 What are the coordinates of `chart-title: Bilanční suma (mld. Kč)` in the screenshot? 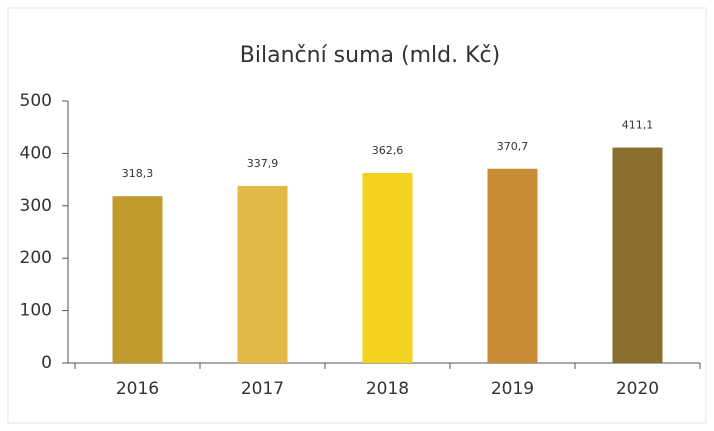 It's located at (370, 55).